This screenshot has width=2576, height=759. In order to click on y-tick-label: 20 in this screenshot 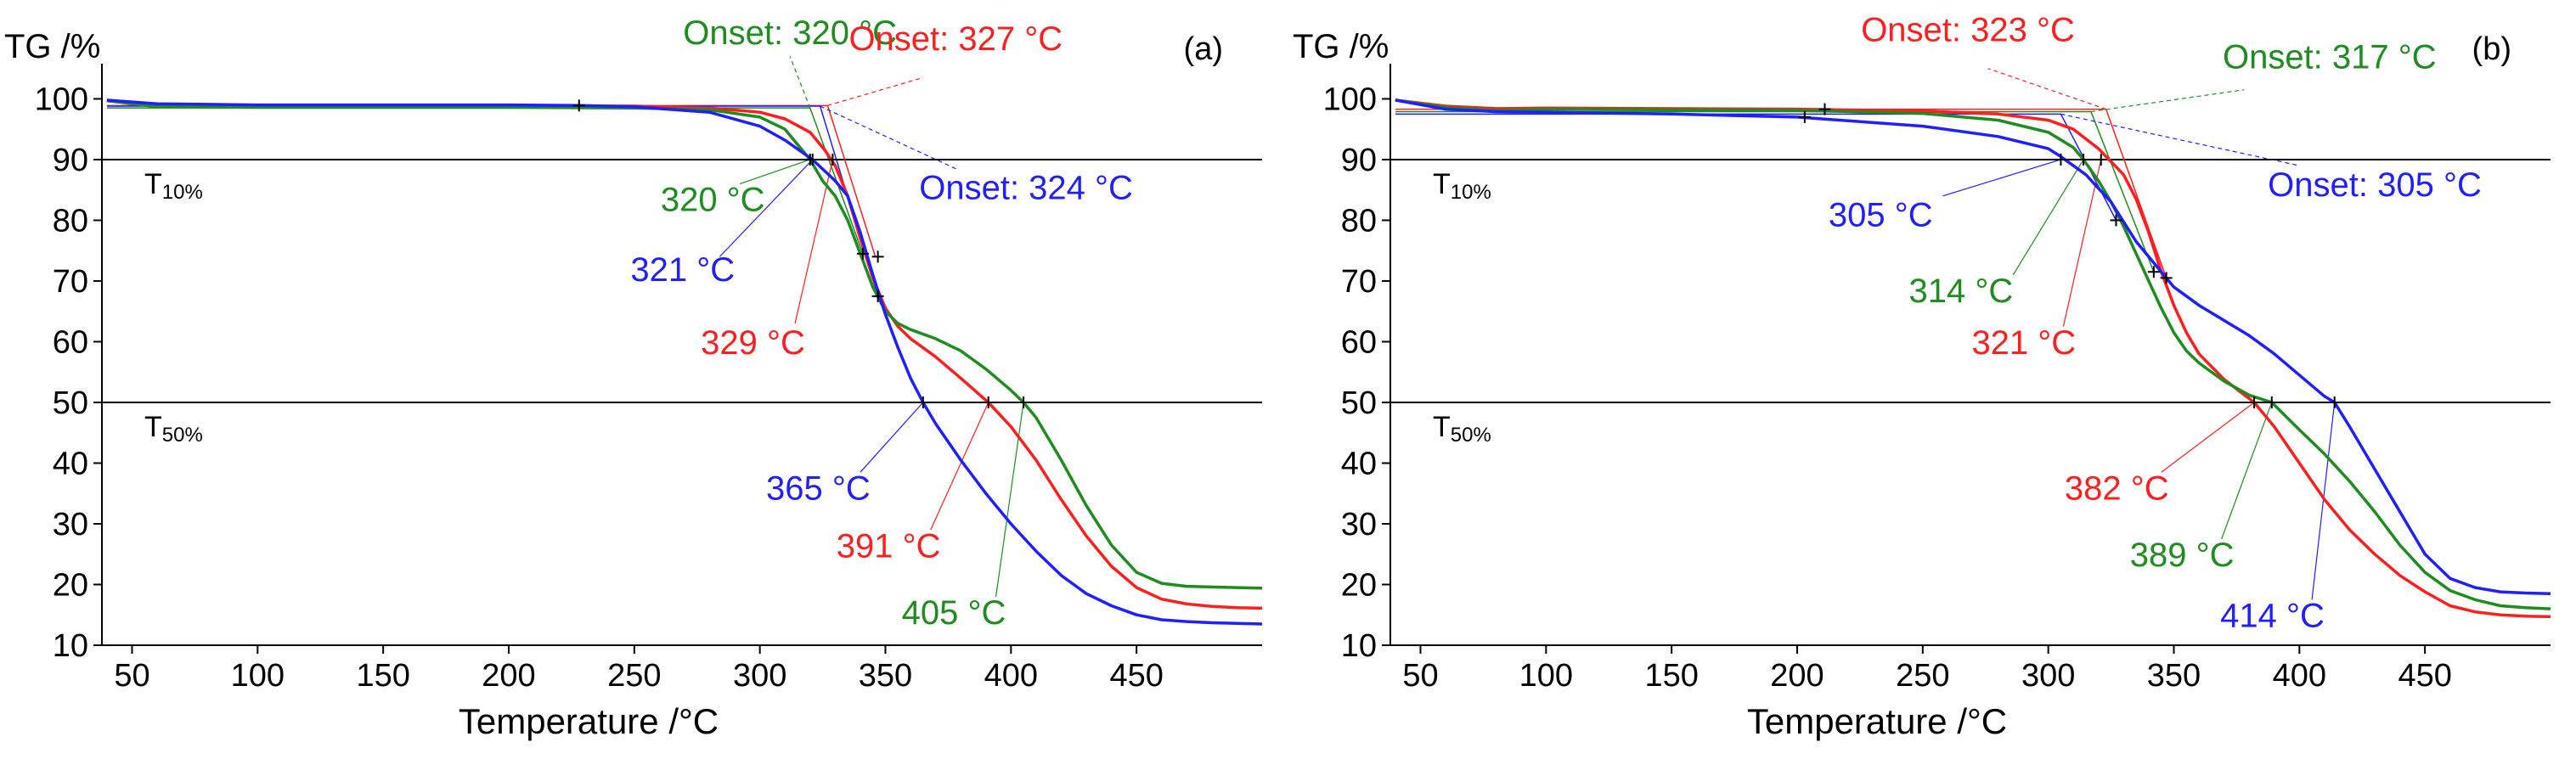, I will do `click(70, 585)`.